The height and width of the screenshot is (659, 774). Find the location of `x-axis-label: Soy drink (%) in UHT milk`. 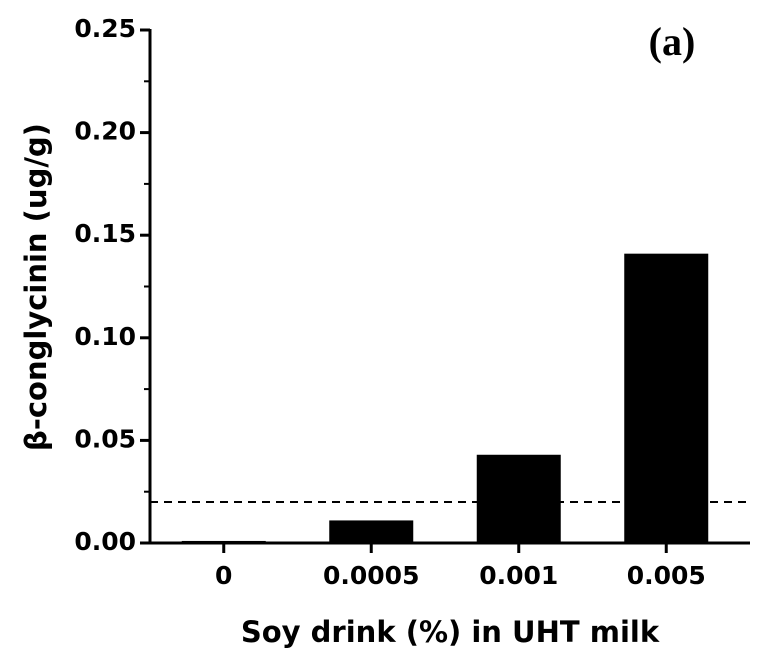

x-axis-label: Soy drink (%) in UHT milk is located at coordinates (450, 632).